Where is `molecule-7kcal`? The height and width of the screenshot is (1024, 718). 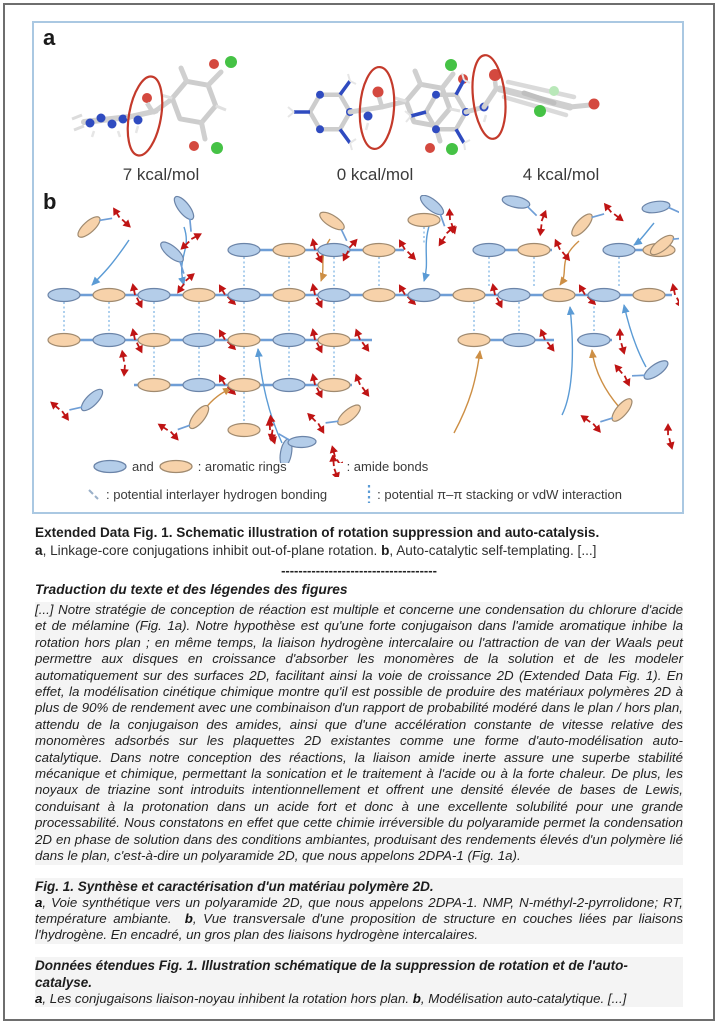 molecule-7kcal is located at coordinates (154, 106).